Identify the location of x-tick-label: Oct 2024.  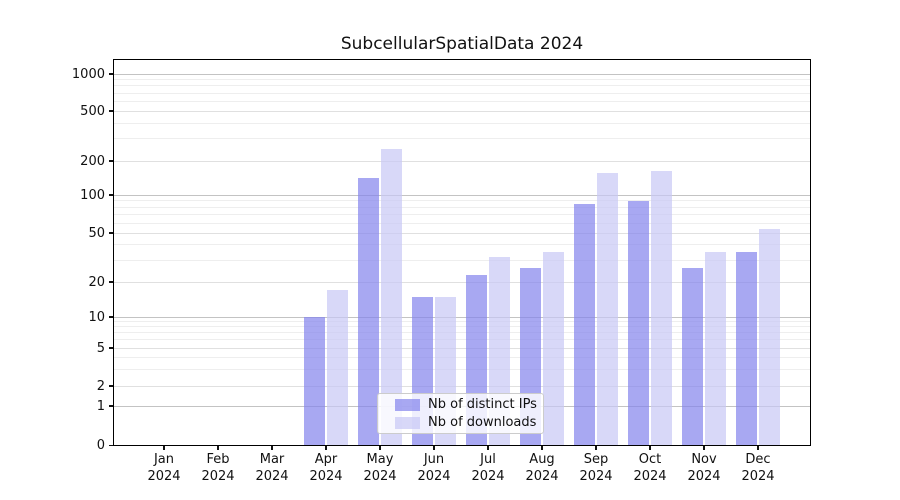
(650, 468).